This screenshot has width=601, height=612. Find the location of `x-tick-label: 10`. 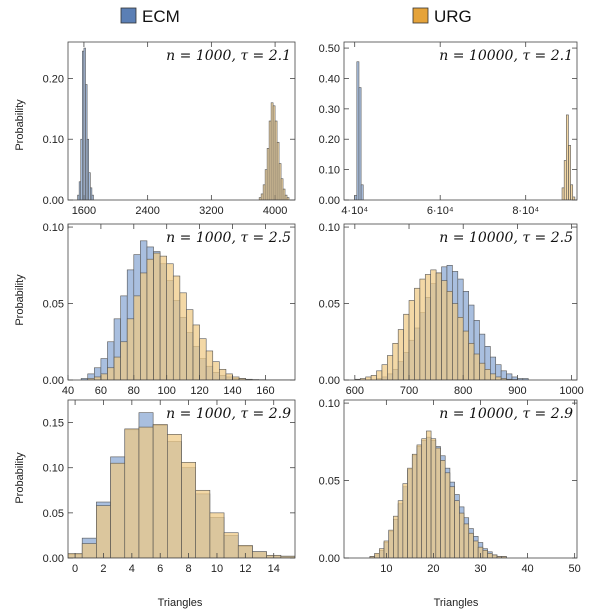

x-tick-label: 10 is located at coordinates (386, 569).